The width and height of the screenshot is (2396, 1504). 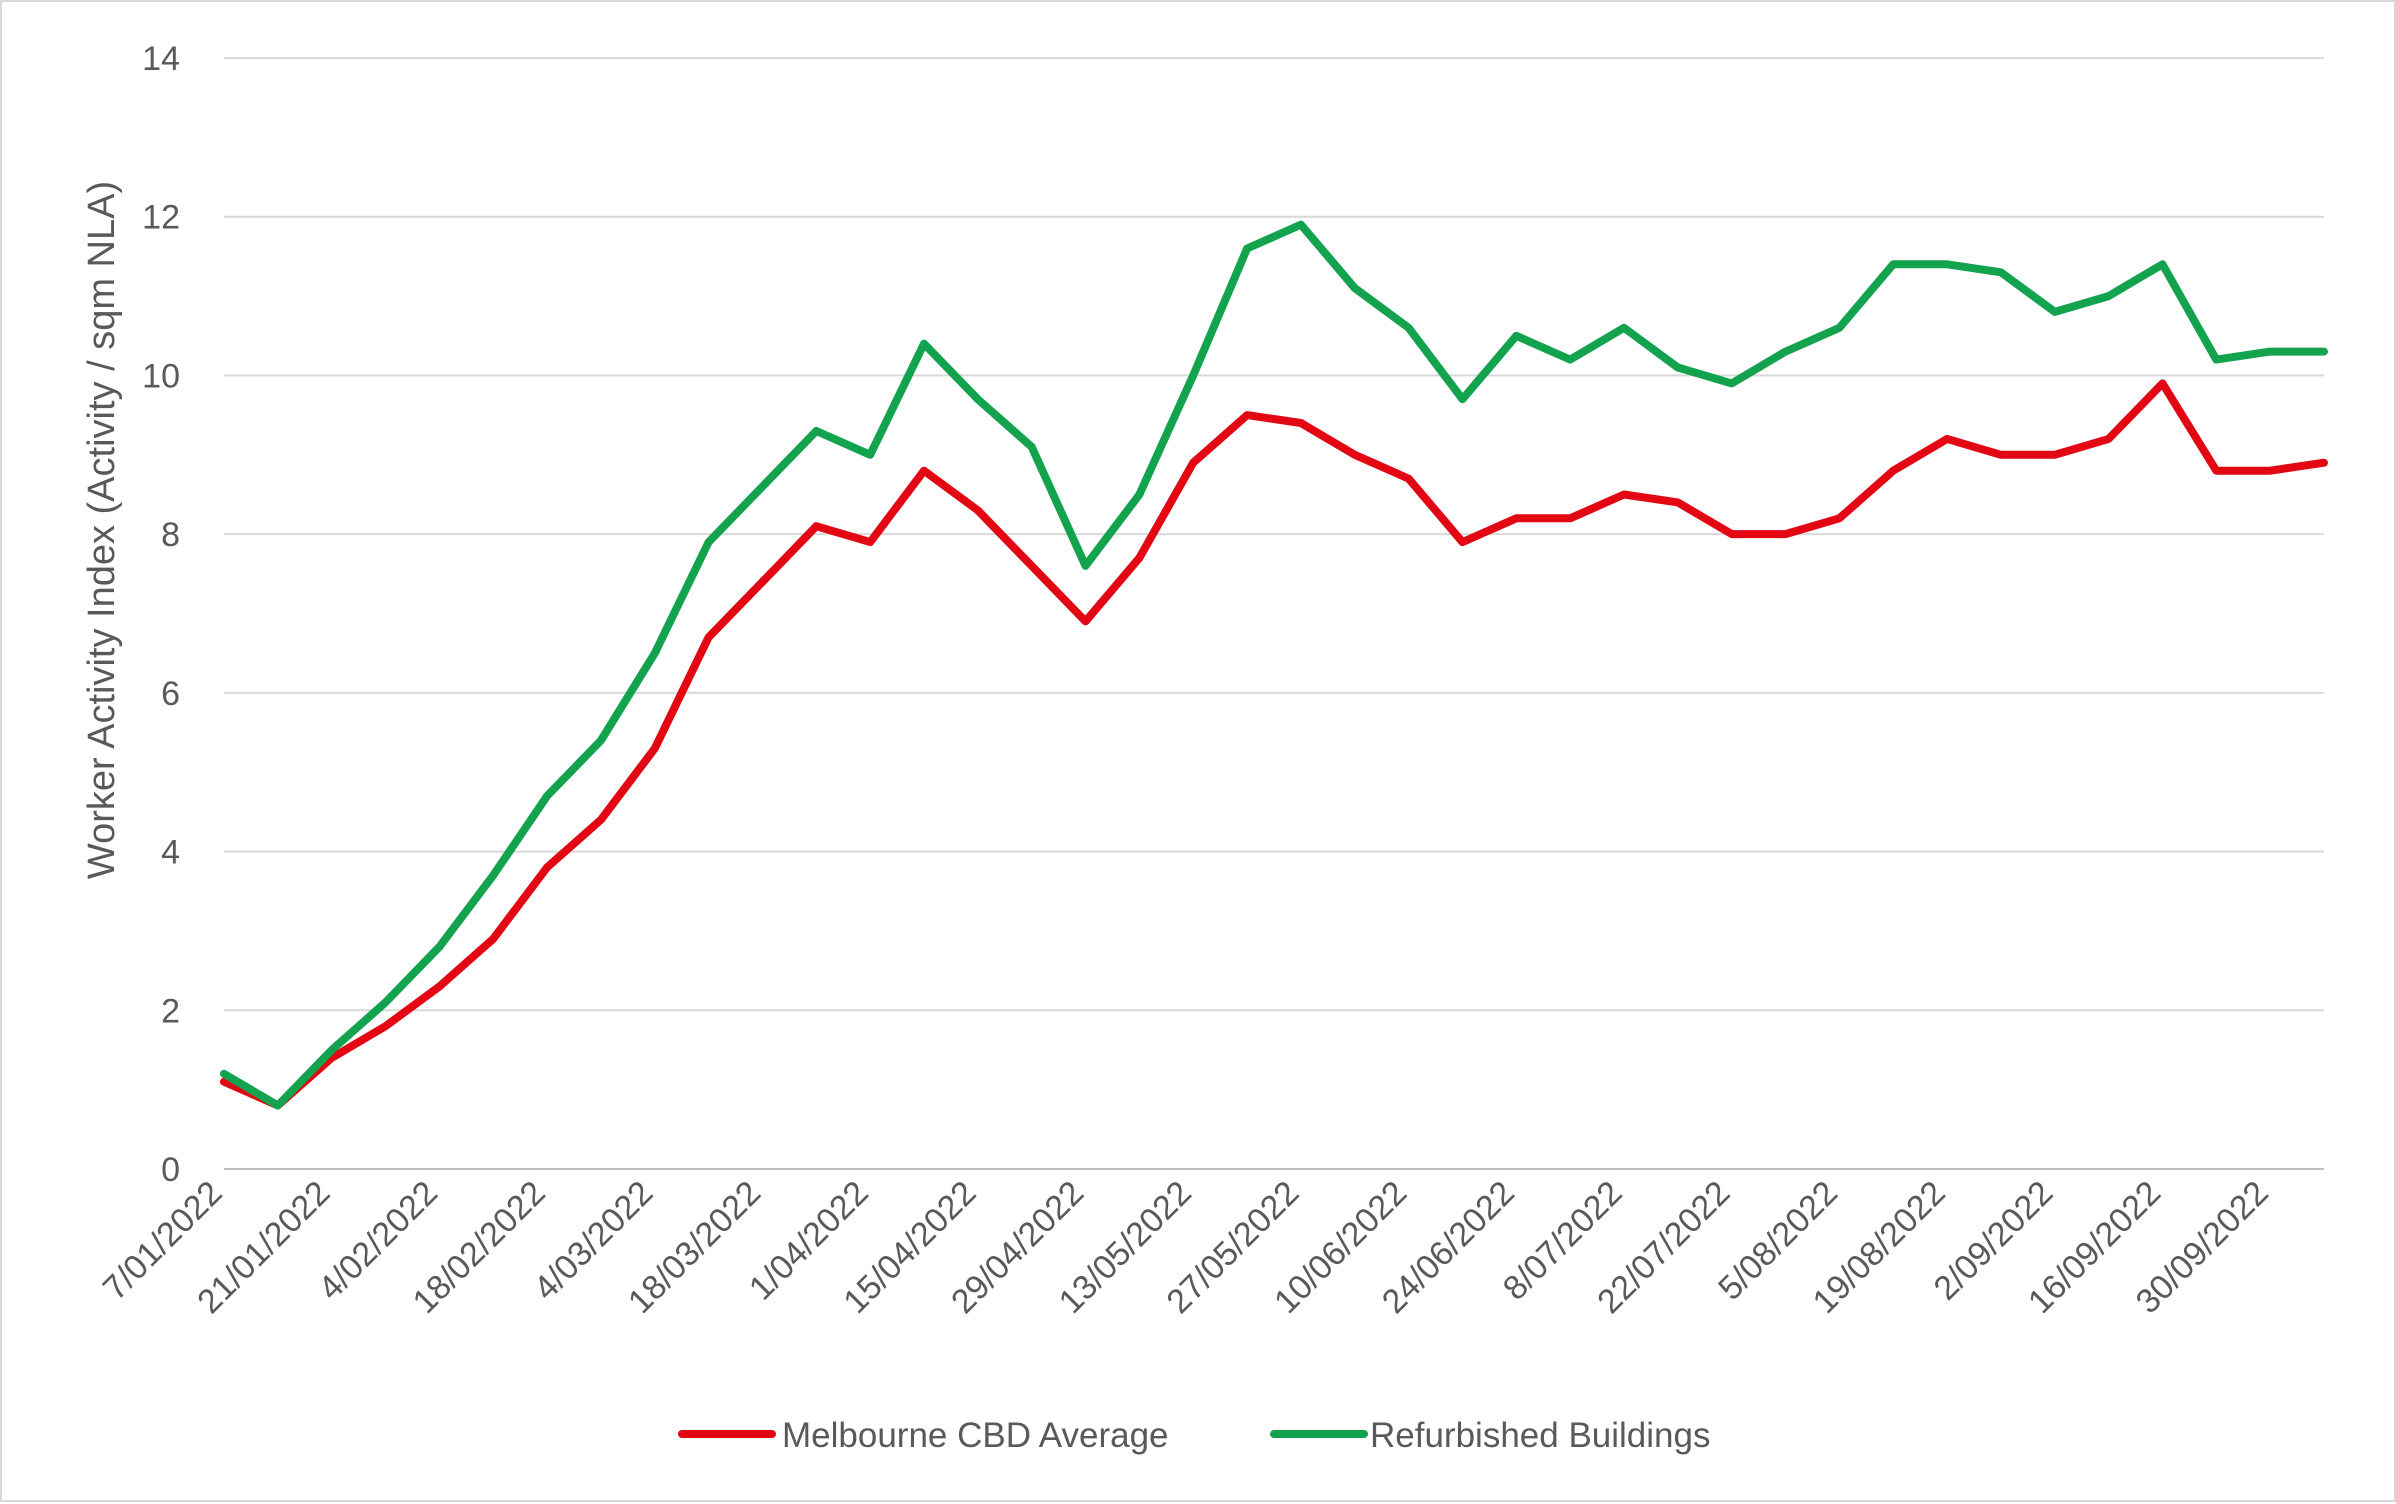 What do you see at coordinates (1540, 1435) in the screenshot?
I see `legend-label: Refurbished Buildings` at bounding box center [1540, 1435].